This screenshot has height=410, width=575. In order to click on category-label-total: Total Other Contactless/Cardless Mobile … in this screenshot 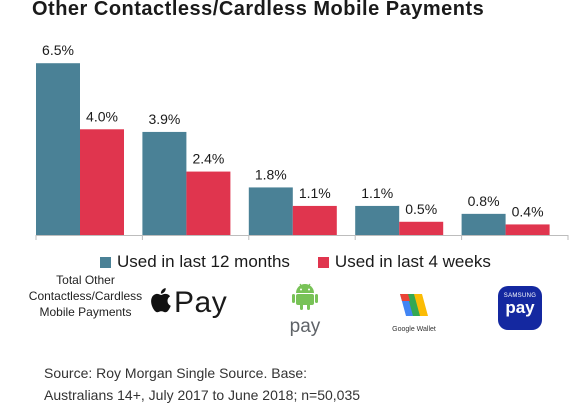, I will do `click(85, 296)`.